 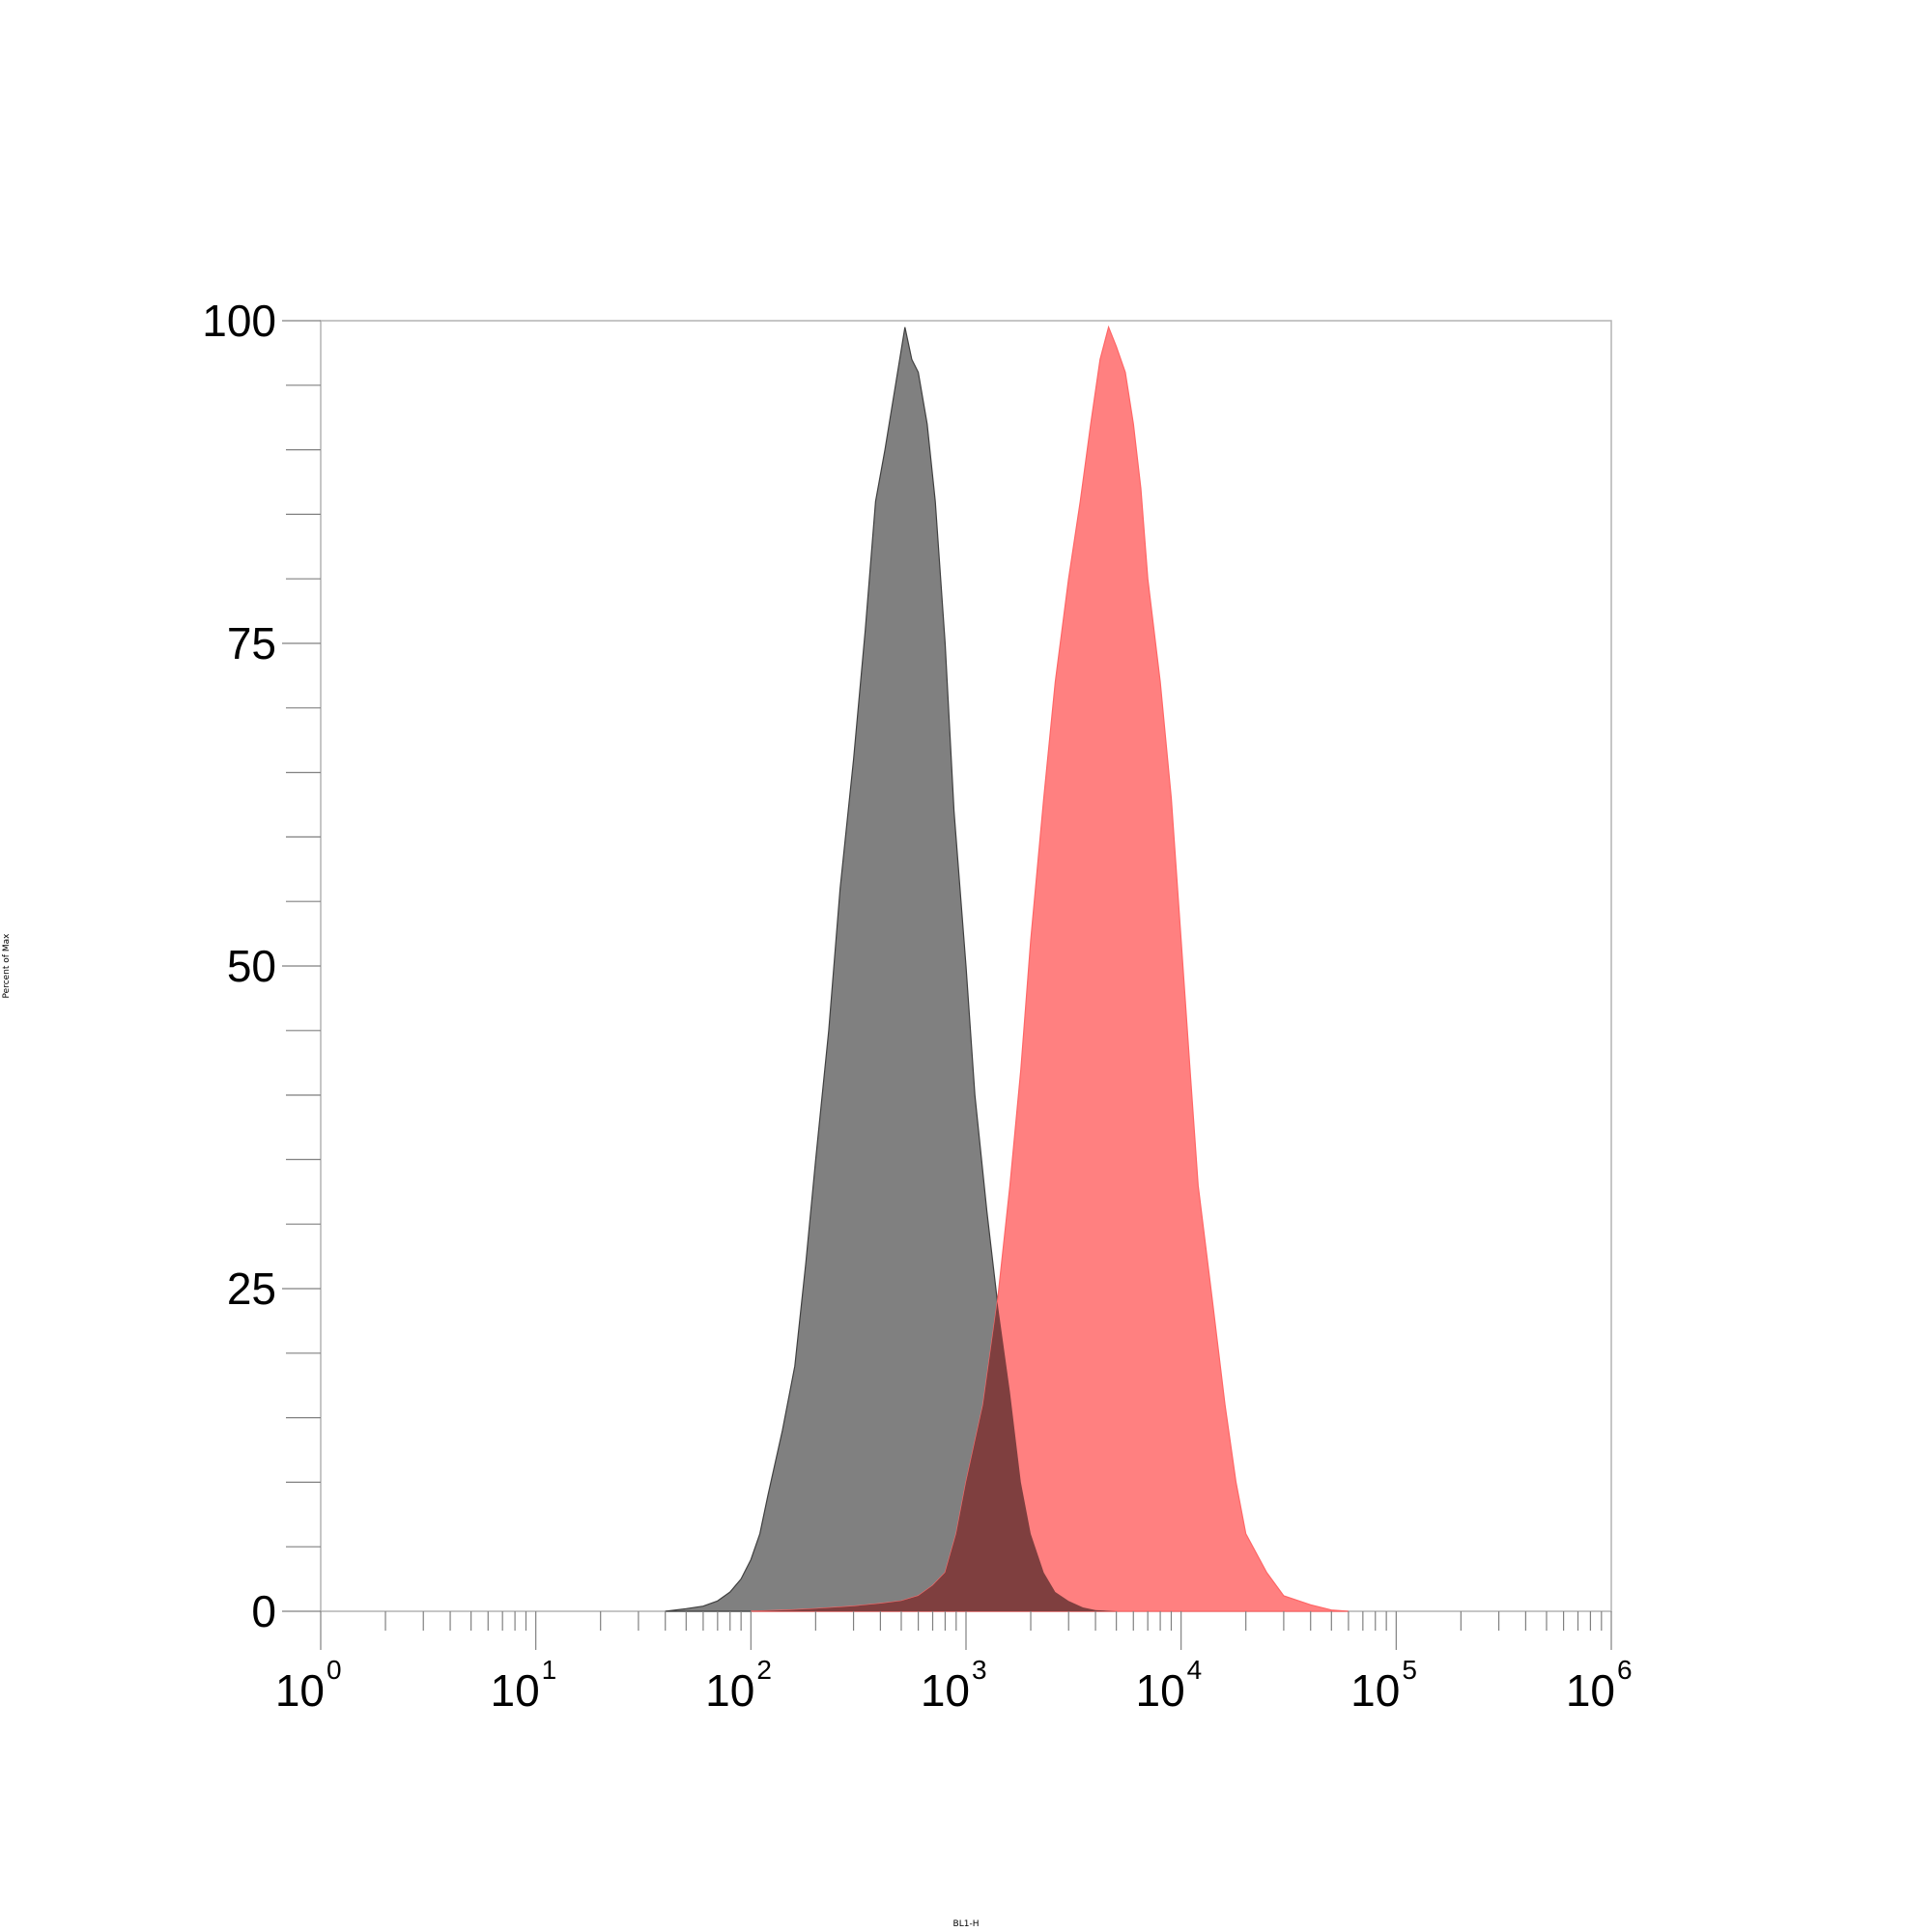 What do you see at coordinates (1409, 1670) in the screenshot?
I see `x-tick-exponent: 5` at bounding box center [1409, 1670].